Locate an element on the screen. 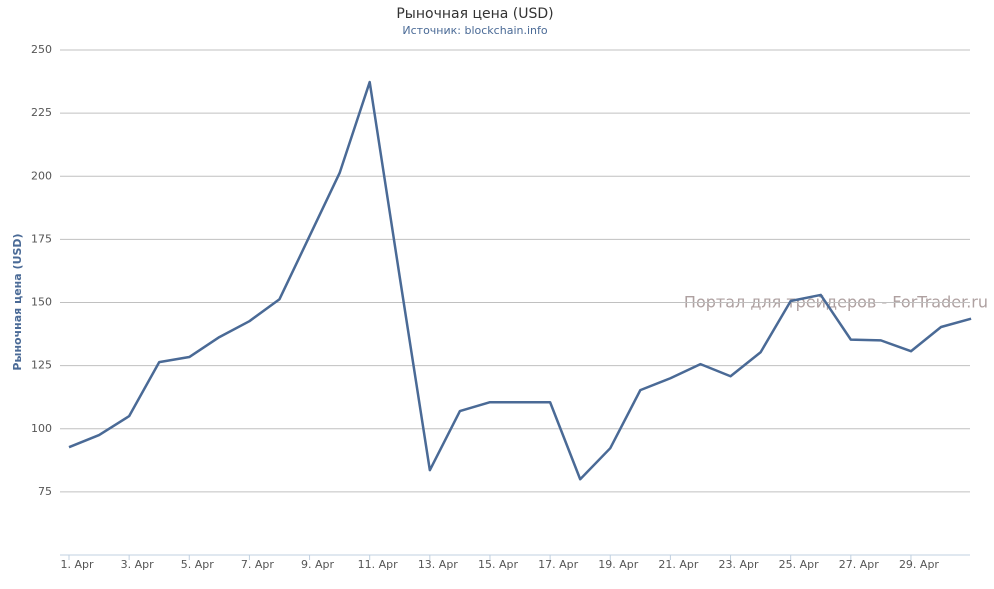  y-tick-label: 225 is located at coordinates (41, 112).